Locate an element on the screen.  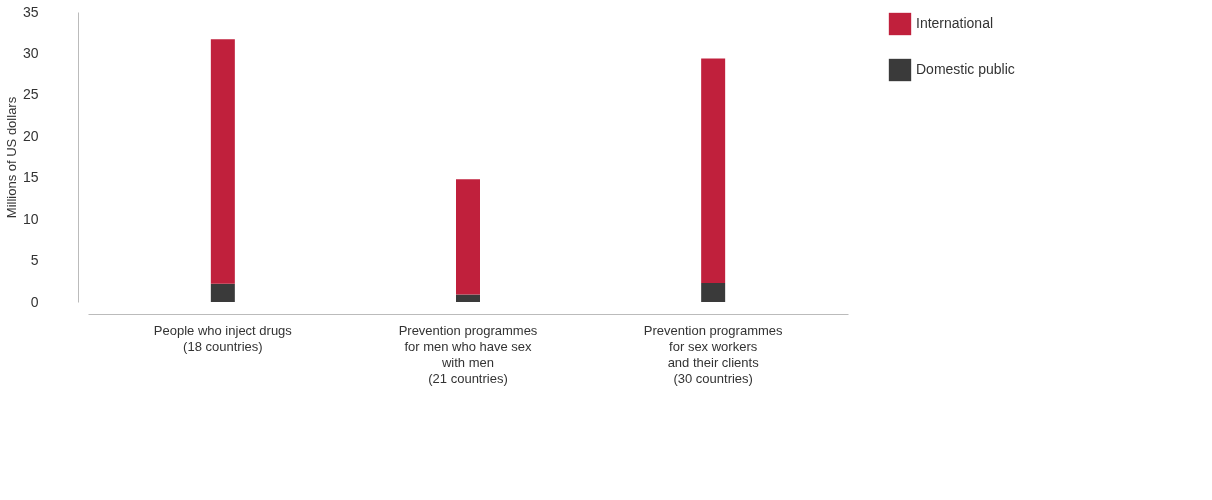
y-tick-label: 10 is located at coordinates (30, 218).